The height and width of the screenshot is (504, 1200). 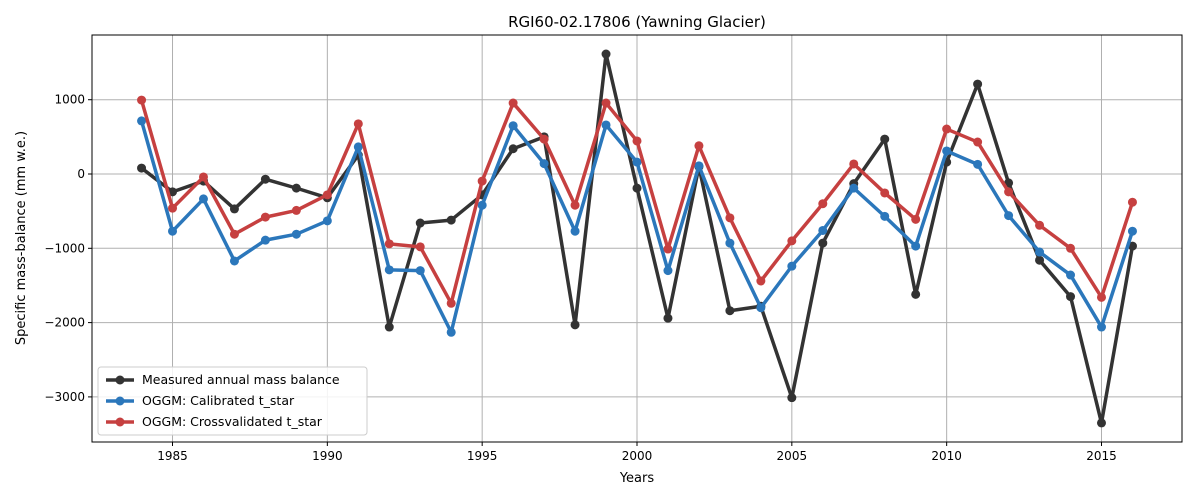 What do you see at coordinates (172, 456) in the screenshot?
I see `x-tick-label: 1985` at bounding box center [172, 456].